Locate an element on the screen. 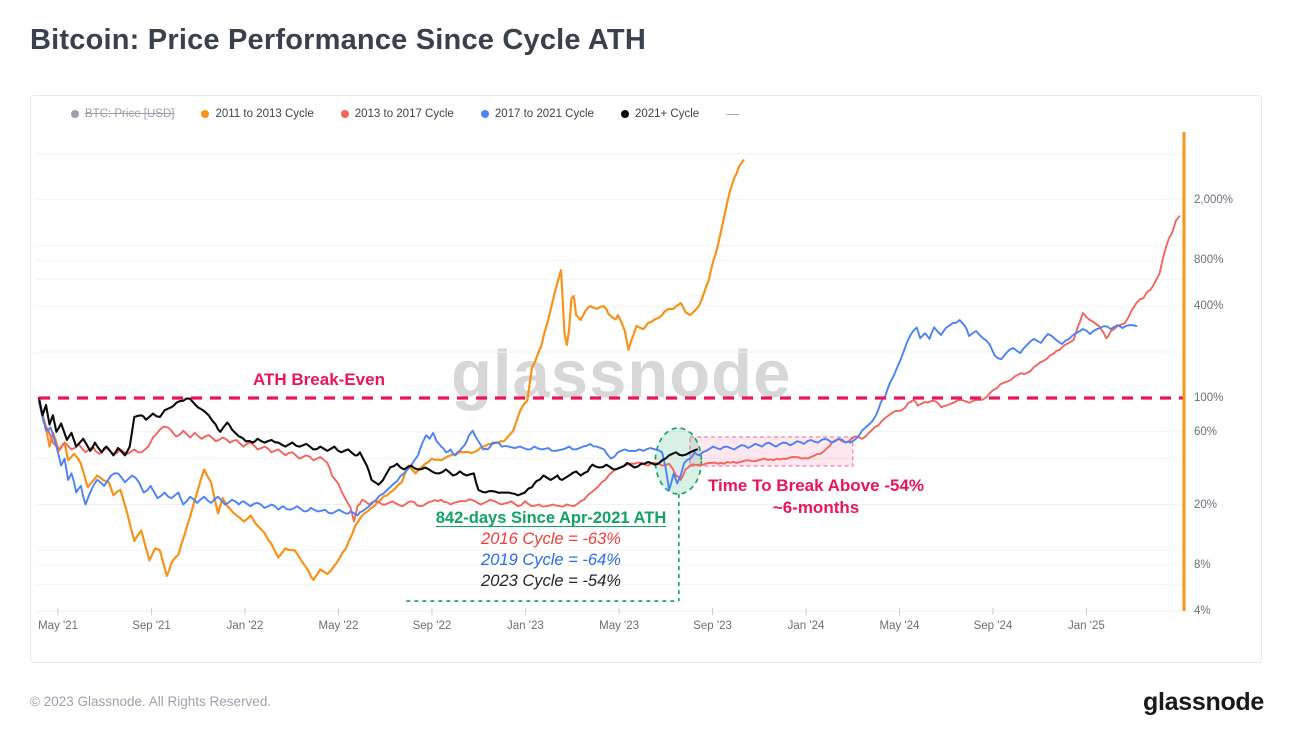 The width and height of the screenshot is (1292, 744). time-to-break-annotation: Time To Break Above -54% ~6-months is located at coordinates (816, 497).